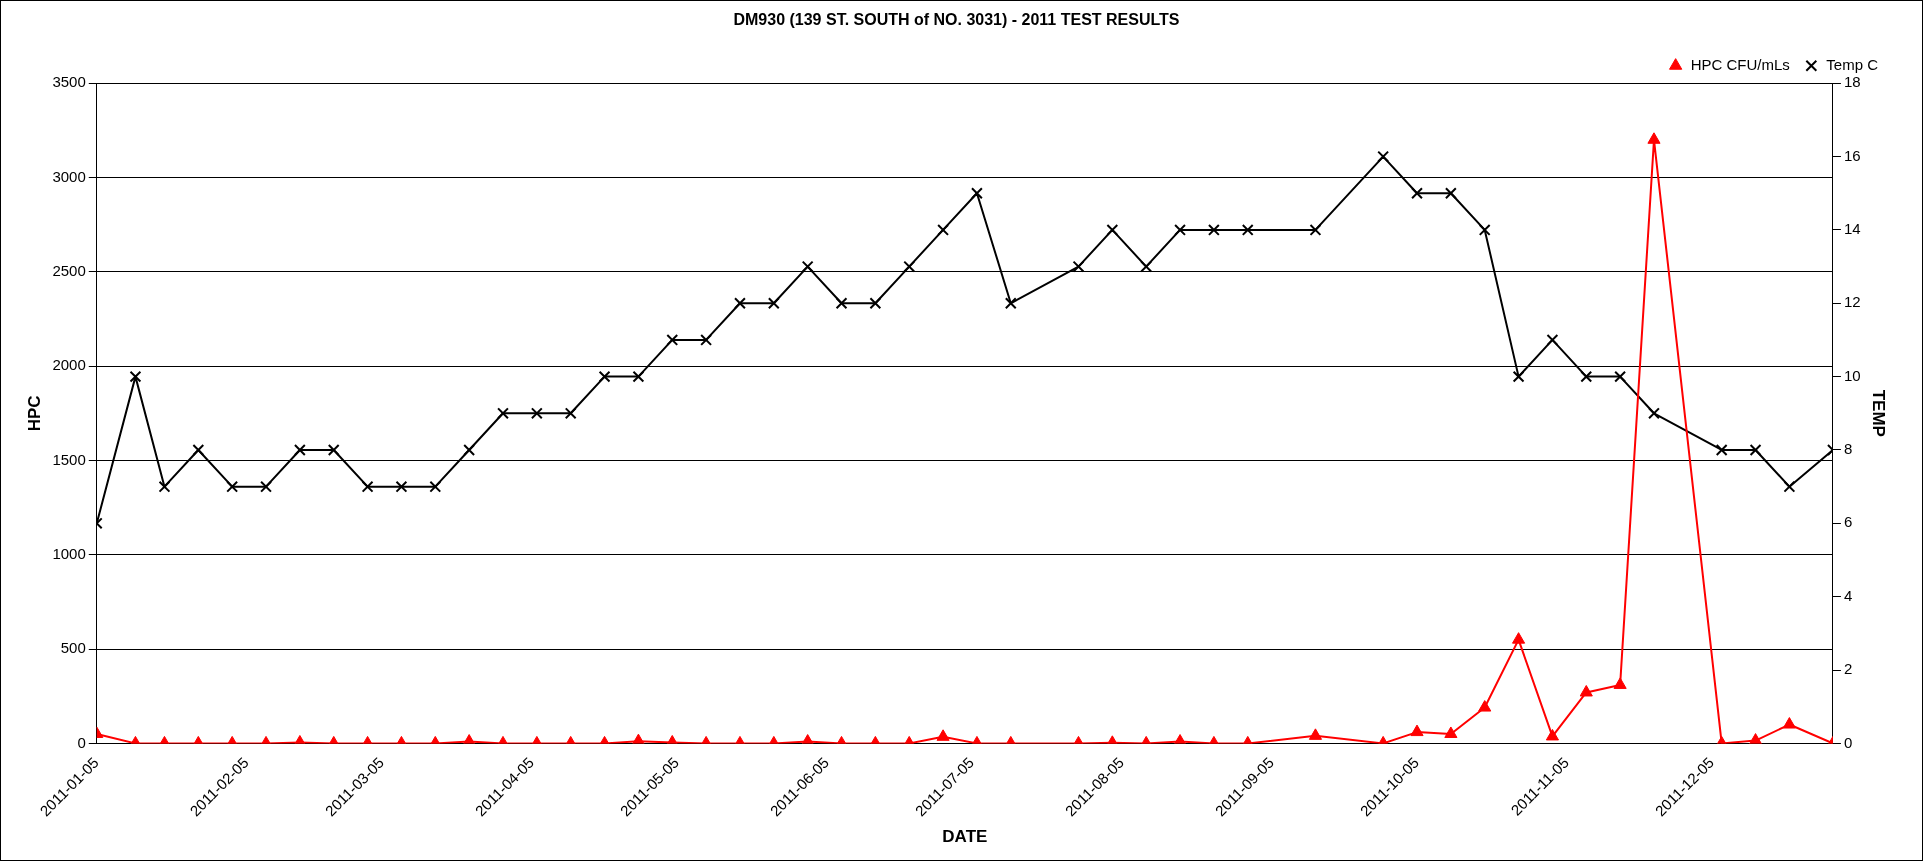  Describe the element at coordinates (69, 82) in the screenshot. I see `y-tick-label: 3500` at that location.